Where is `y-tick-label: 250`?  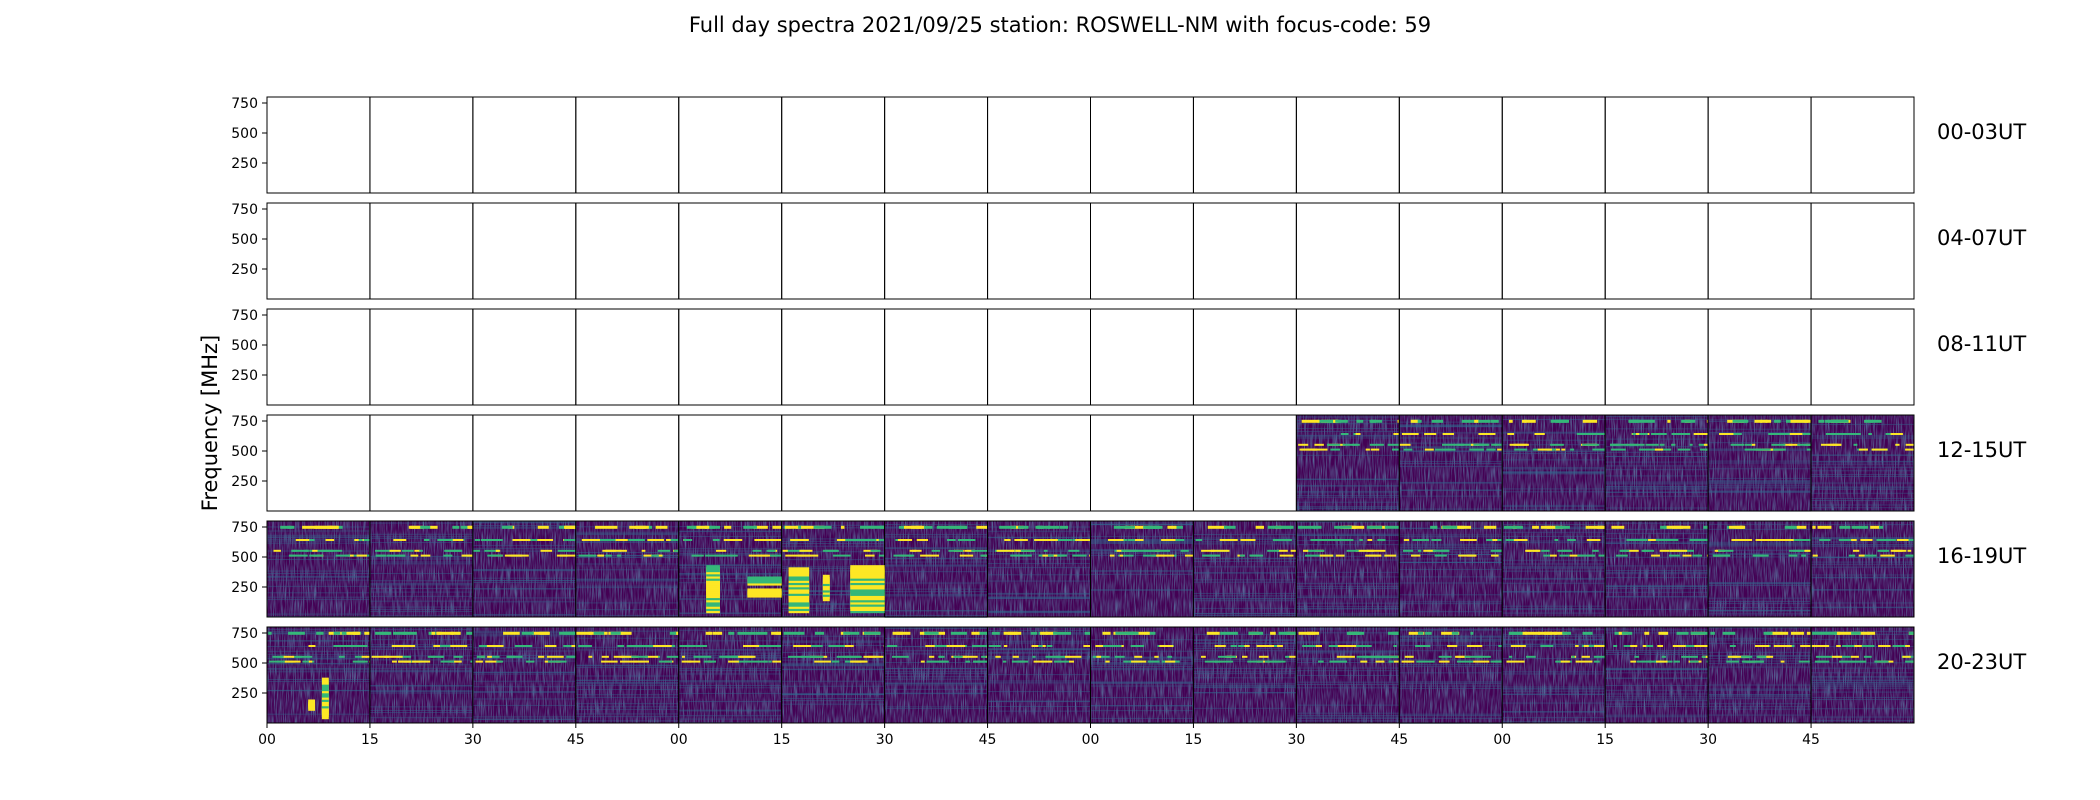
y-tick-label: 250 is located at coordinates (244, 270).